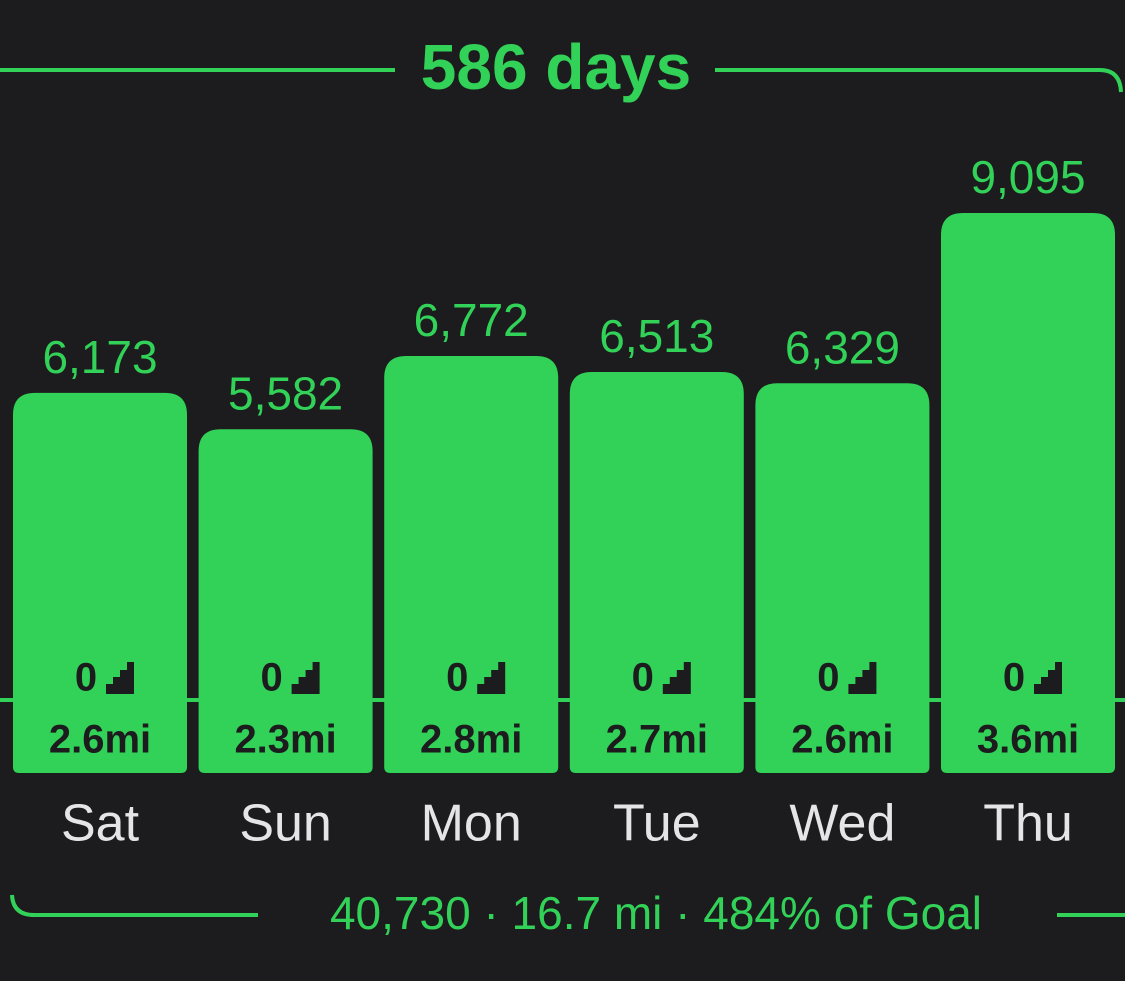  What do you see at coordinates (657, 740) in the screenshot?
I see `distance-label: 2.7mi` at bounding box center [657, 740].